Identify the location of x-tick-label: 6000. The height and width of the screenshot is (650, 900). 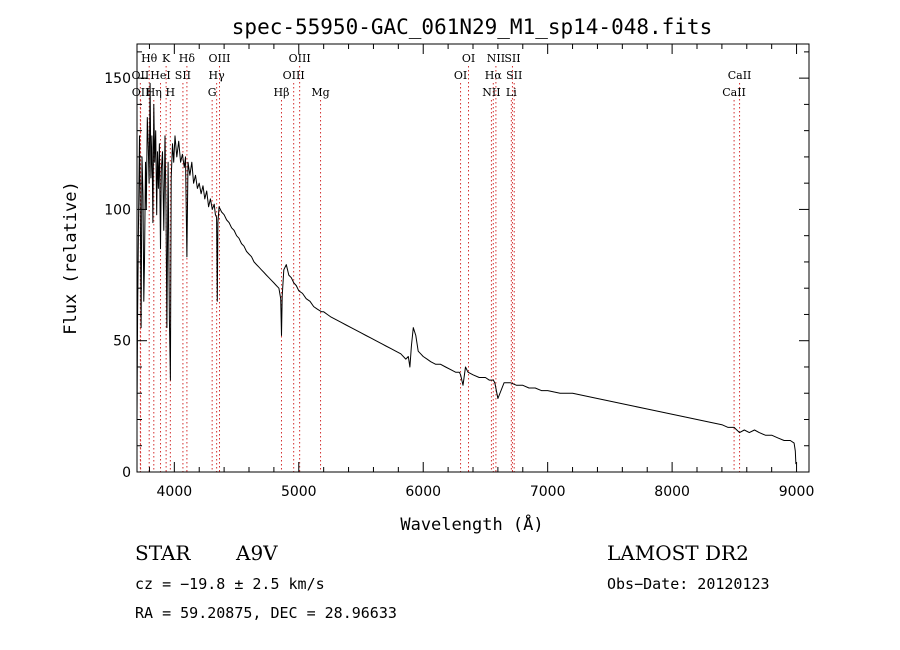
(423, 492).